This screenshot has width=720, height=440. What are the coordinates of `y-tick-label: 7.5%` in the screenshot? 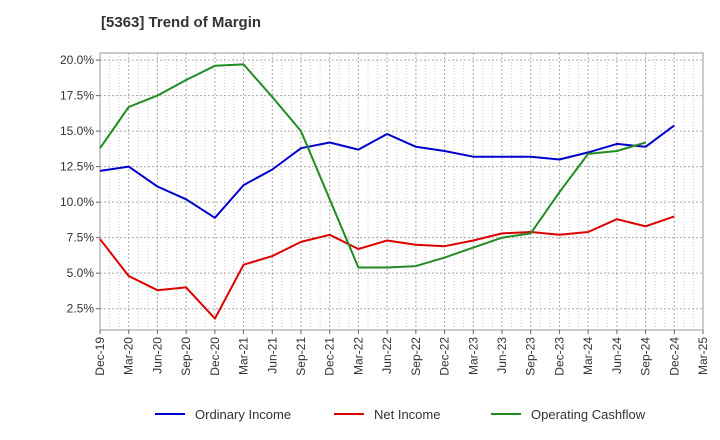 It's located at (81, 238).